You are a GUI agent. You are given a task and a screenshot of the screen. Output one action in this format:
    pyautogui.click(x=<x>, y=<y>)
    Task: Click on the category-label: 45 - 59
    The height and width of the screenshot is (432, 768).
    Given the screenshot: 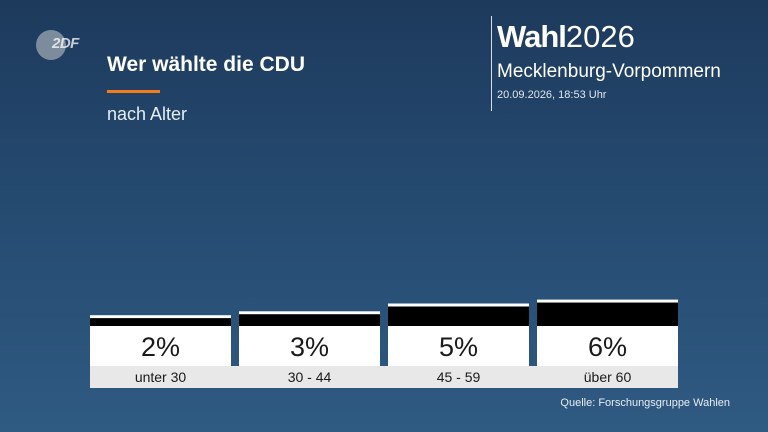 What is the action you would take?
    pyautogui.click(x=459, y=377)
    